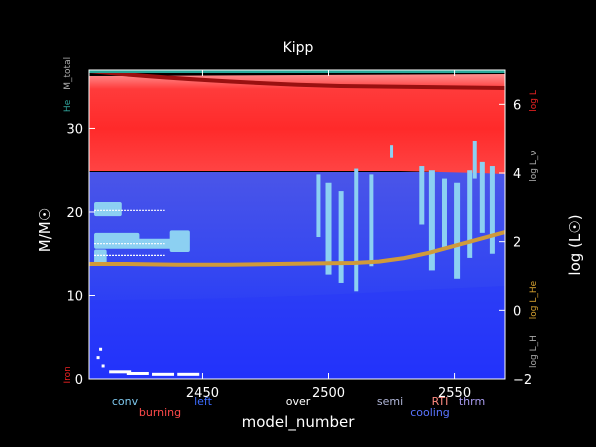 The height and width of the screenshot is (447, 596). What do you see at coordinates (202, 393) in the screenshot?
I see `x-tick-label: 2450` at bounding box center [202, 393].